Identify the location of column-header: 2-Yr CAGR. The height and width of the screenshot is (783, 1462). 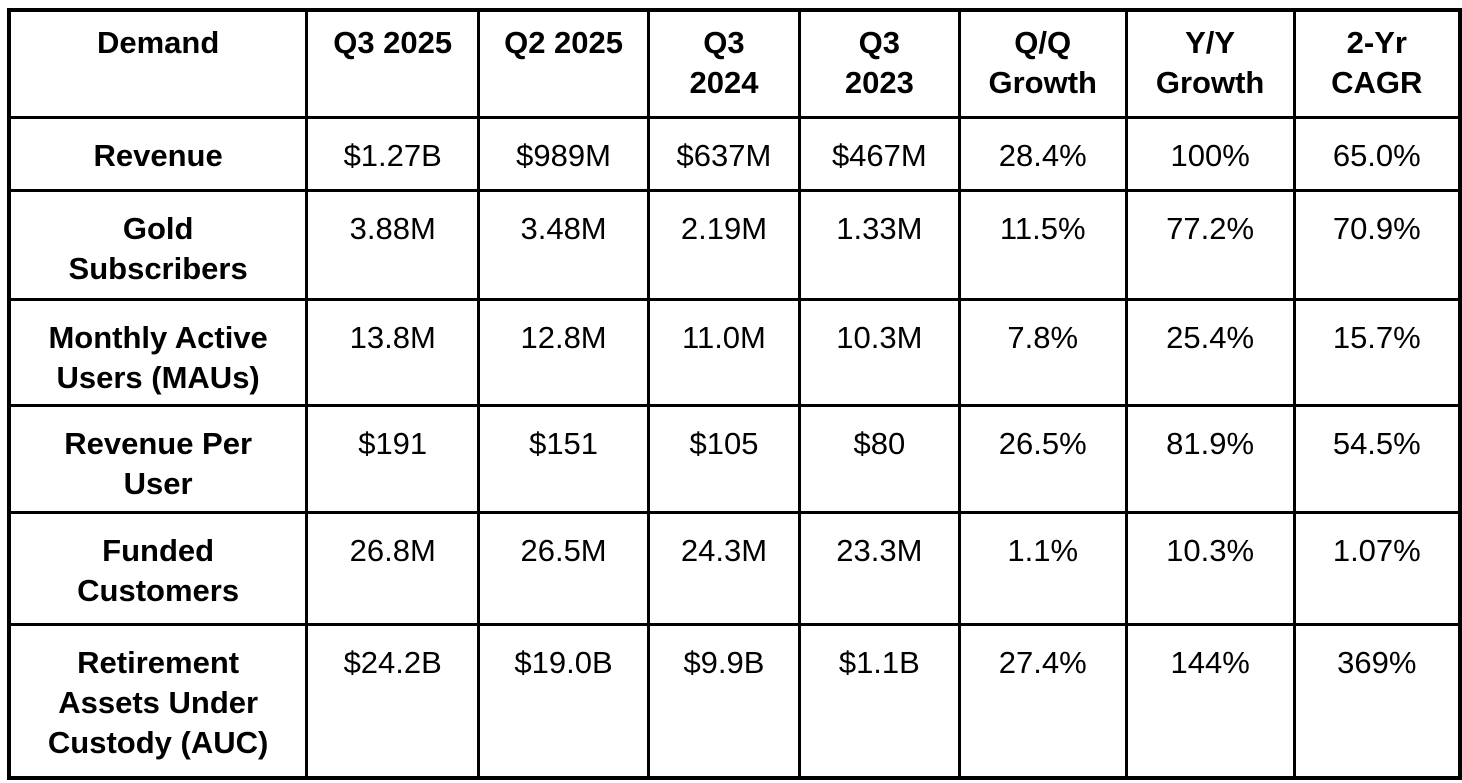
(1377, 63).